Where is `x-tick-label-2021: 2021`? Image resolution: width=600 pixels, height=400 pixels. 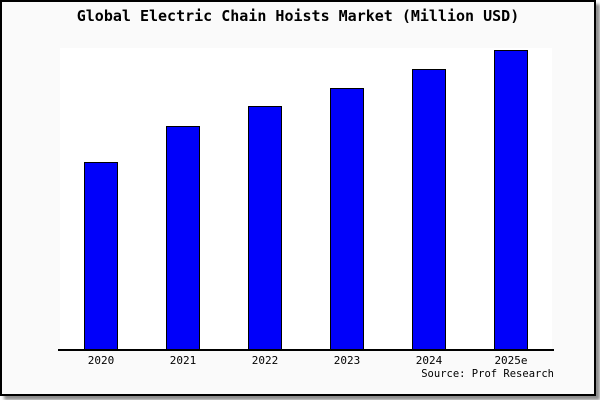 x-tick-label-2021: 2021 is located at coordinates (183, 360).